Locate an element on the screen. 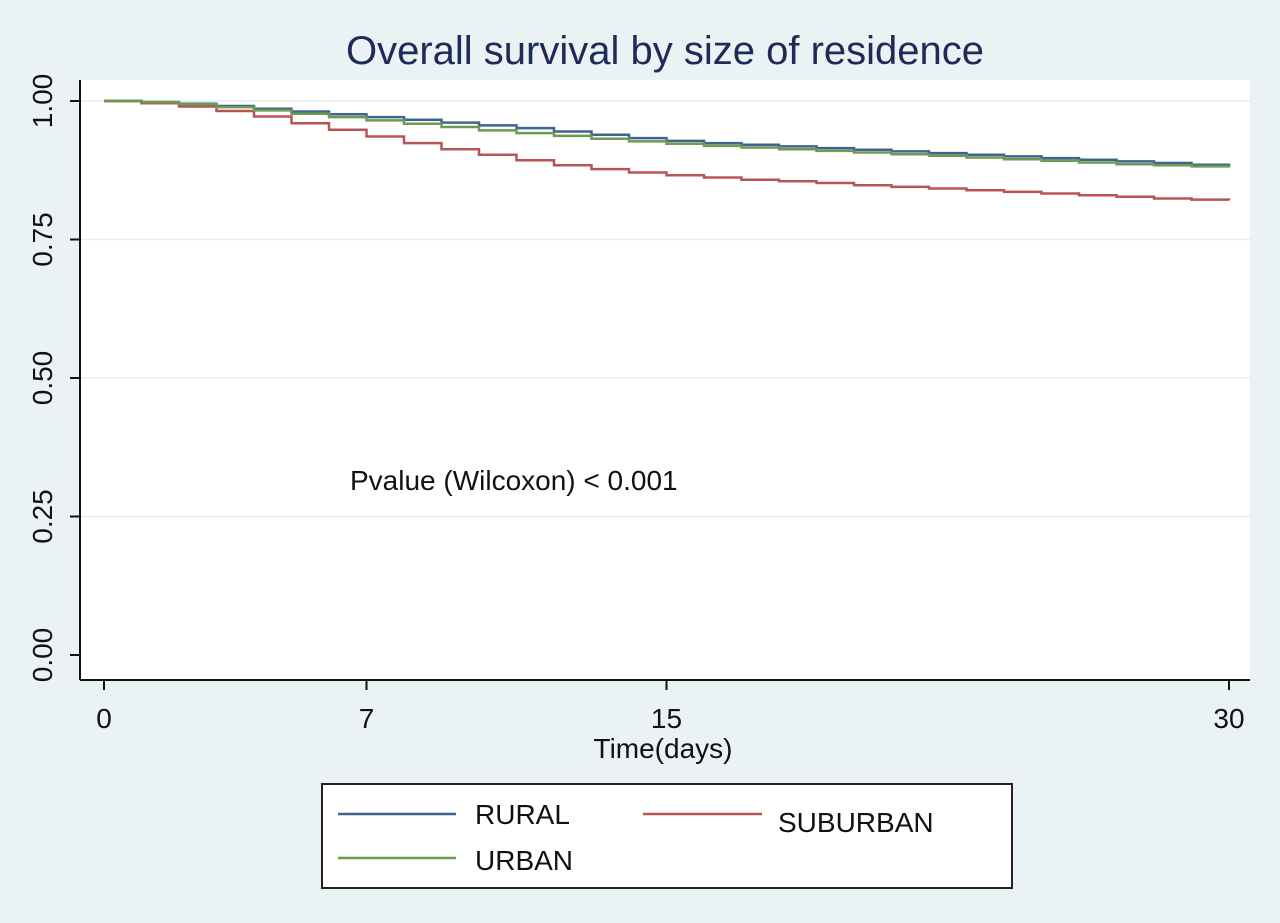 The image size is (1280, 923). series-line-urban is located at coordinates (667, 133).